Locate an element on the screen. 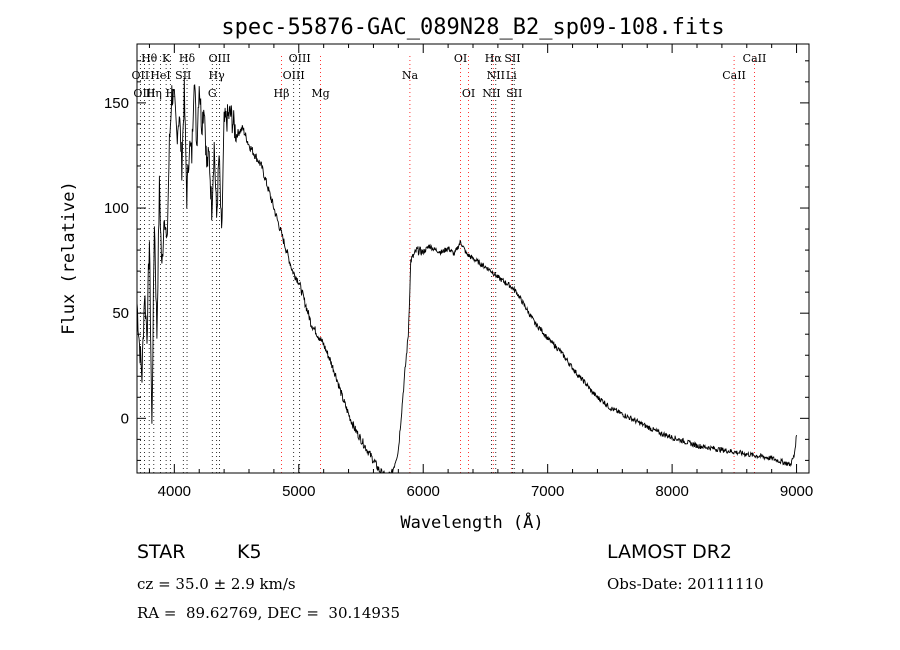 This screenshot has width=900, height=650. subclass-label: K5 is located at coordinates (249, 552).